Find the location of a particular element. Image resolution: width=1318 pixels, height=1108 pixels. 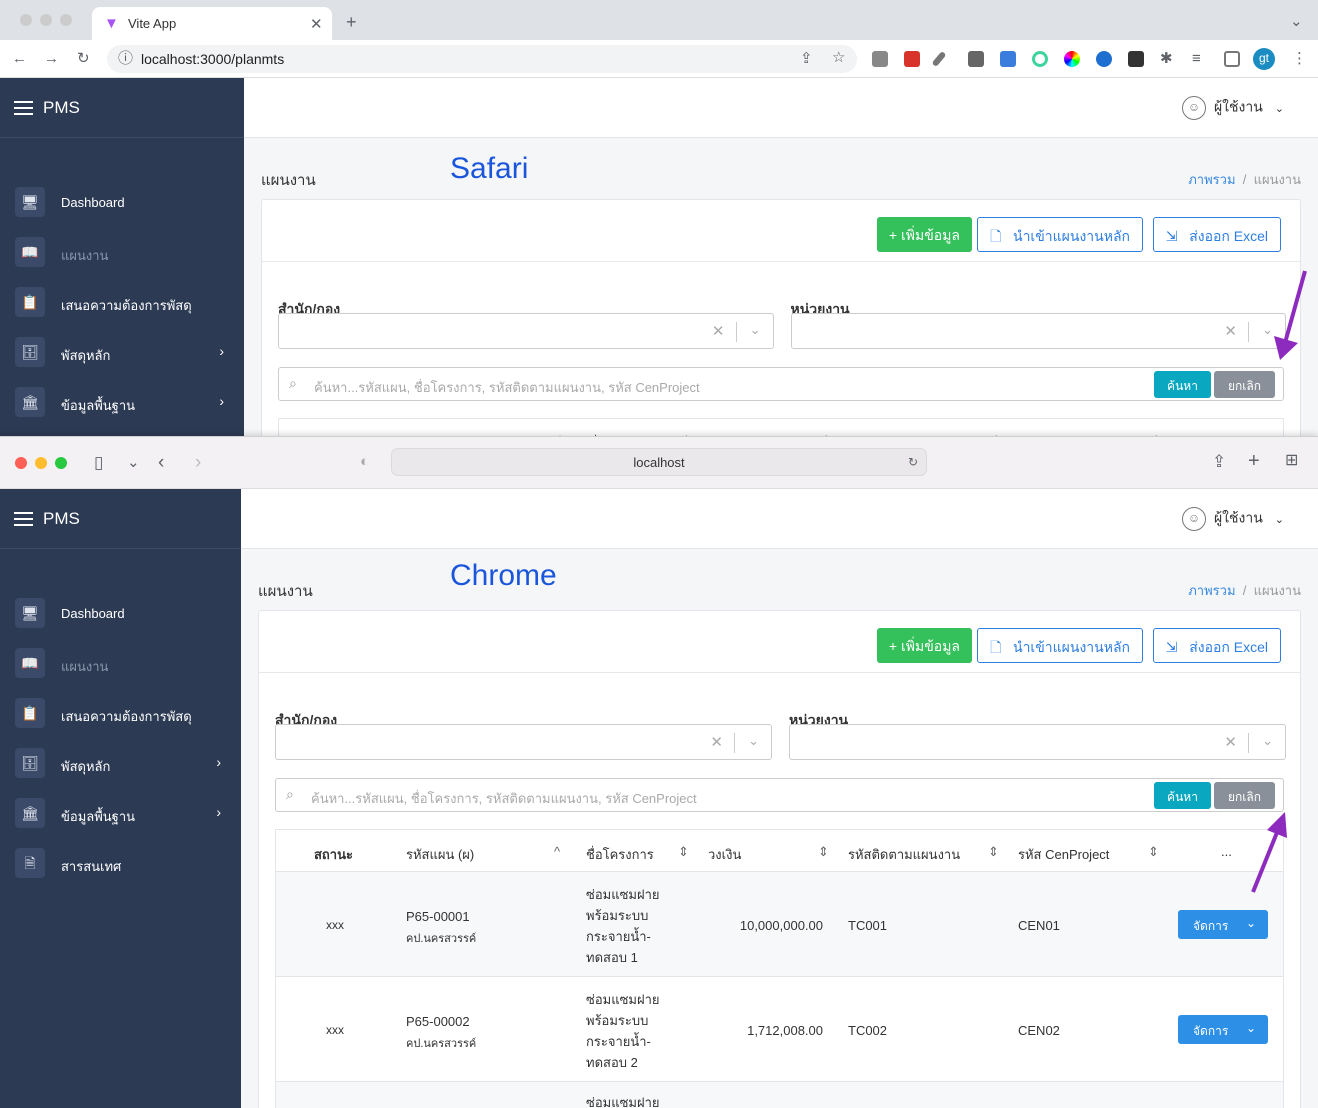

sidebar-toggle-icon: ▯ is located at coordinates (99, 462).